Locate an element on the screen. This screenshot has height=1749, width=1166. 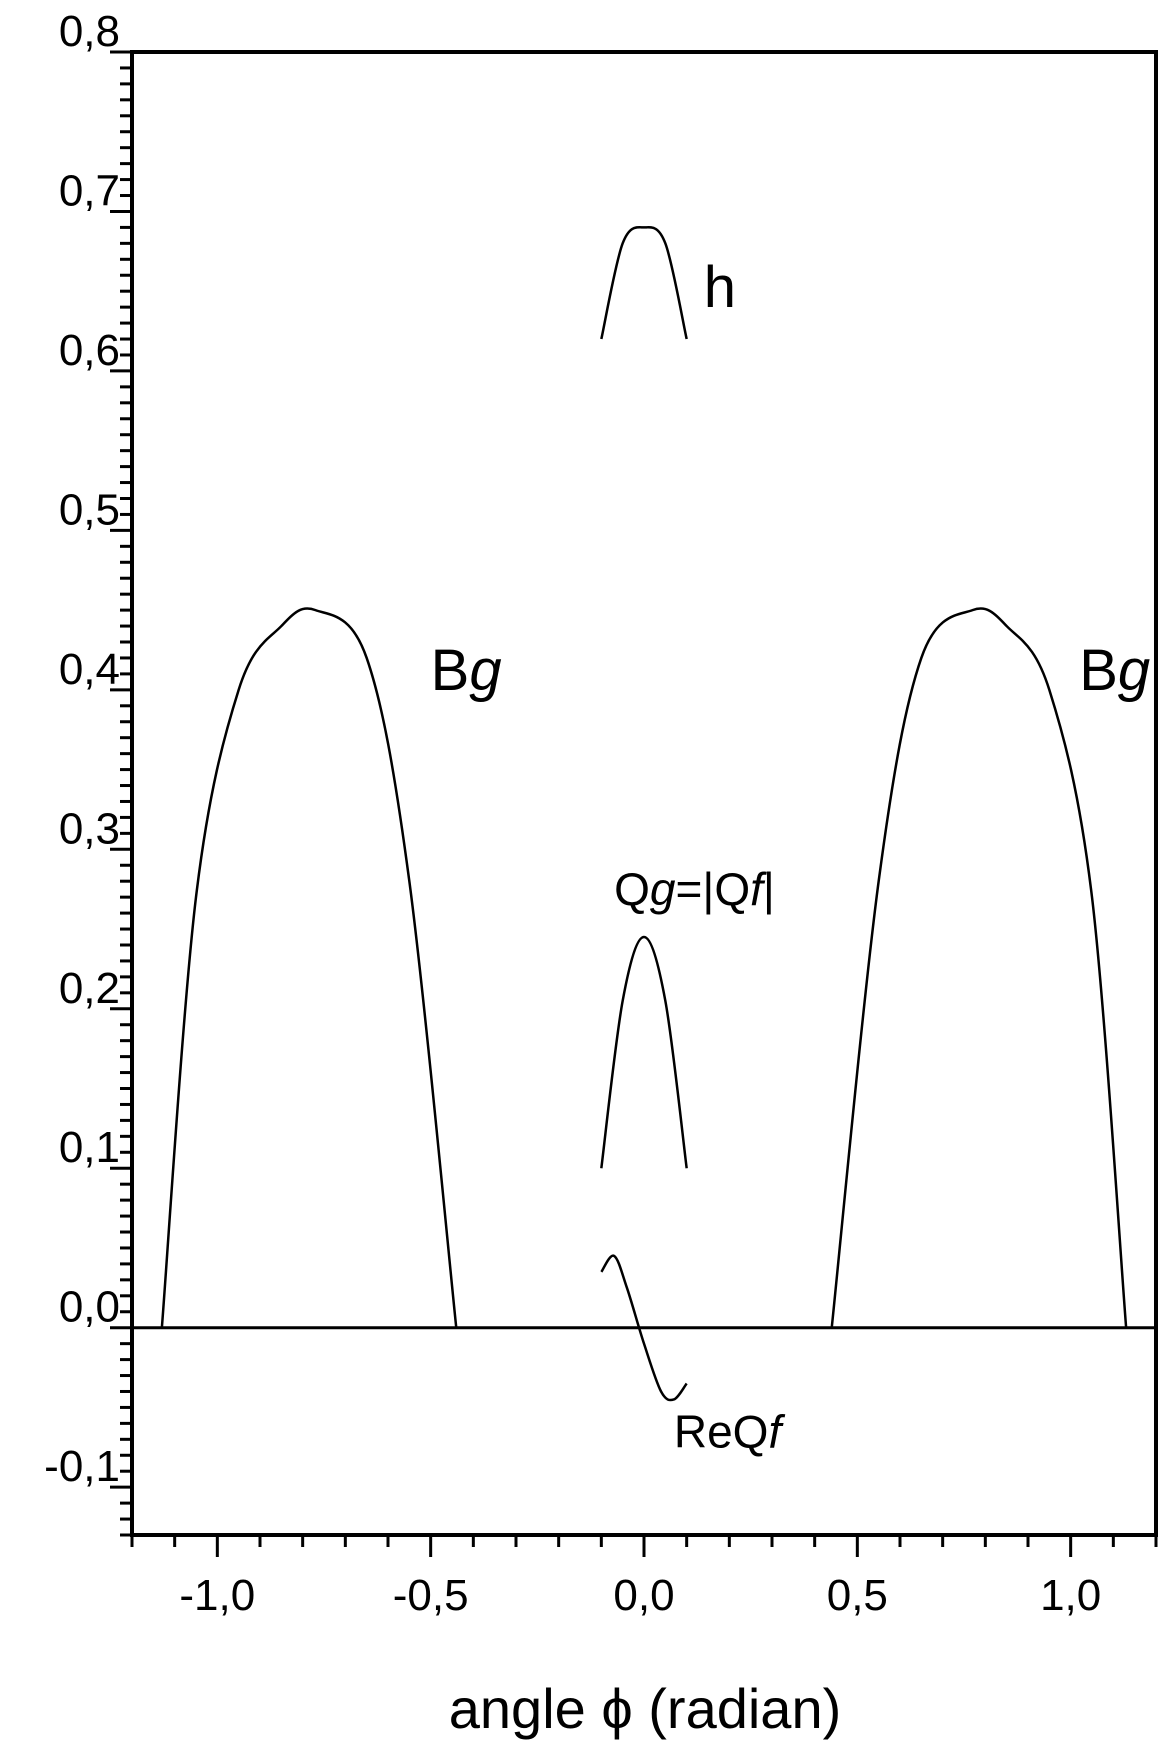
y-tick-label: -0,1 is located at coordinates (82, 1466).